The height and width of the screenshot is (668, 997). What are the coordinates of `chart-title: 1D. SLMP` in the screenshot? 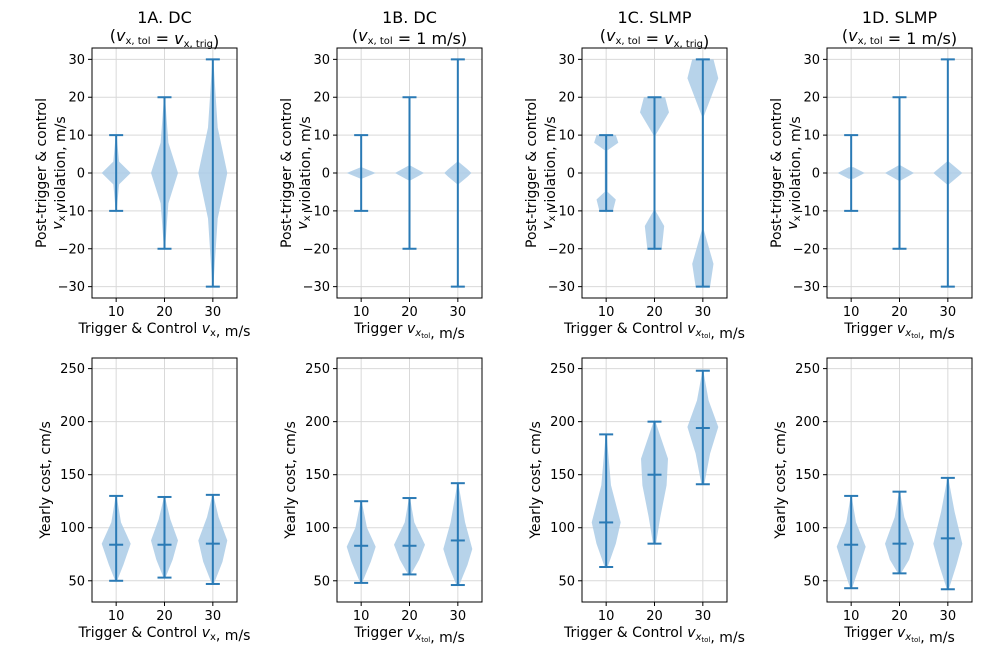 It's located at (900, 17).